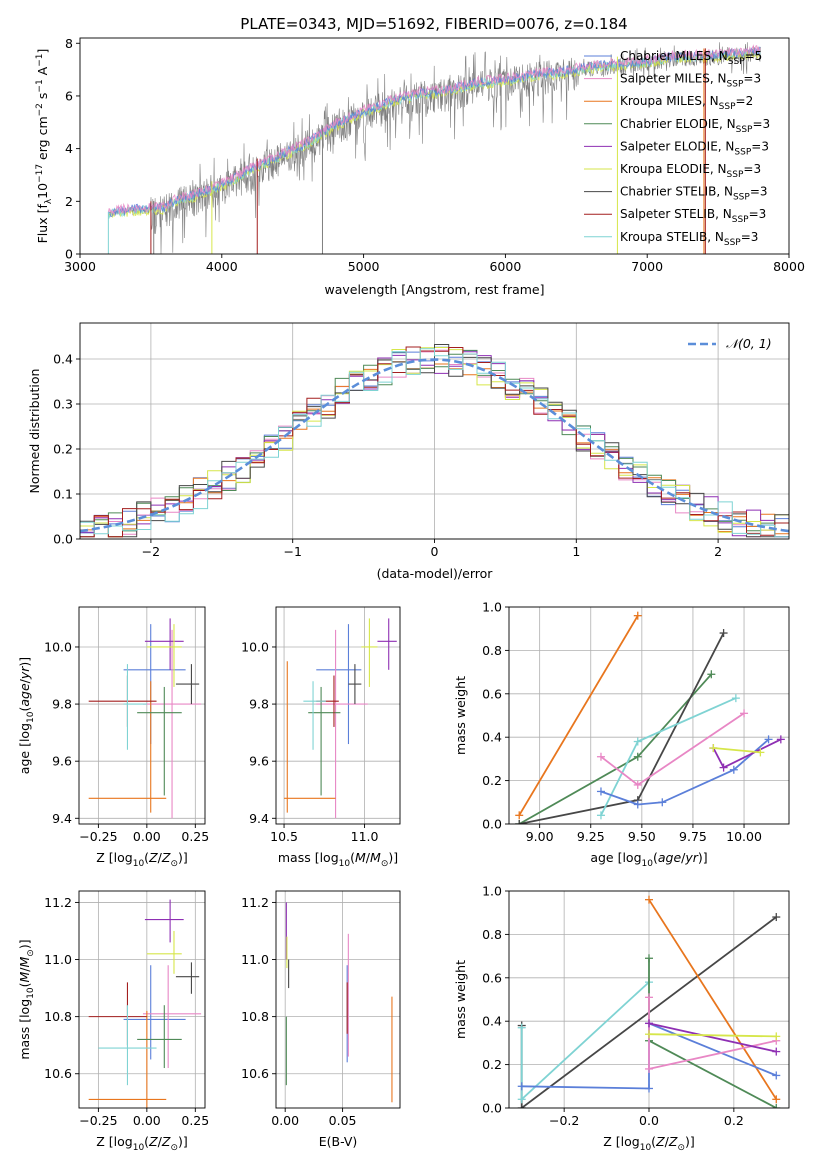 The width and height of the screenshot is (819, 1170). What do you see at coordinates (195, 836) in the screenshot?
I see `x-tick-label: 0.25` at bounding box center [195, 836].